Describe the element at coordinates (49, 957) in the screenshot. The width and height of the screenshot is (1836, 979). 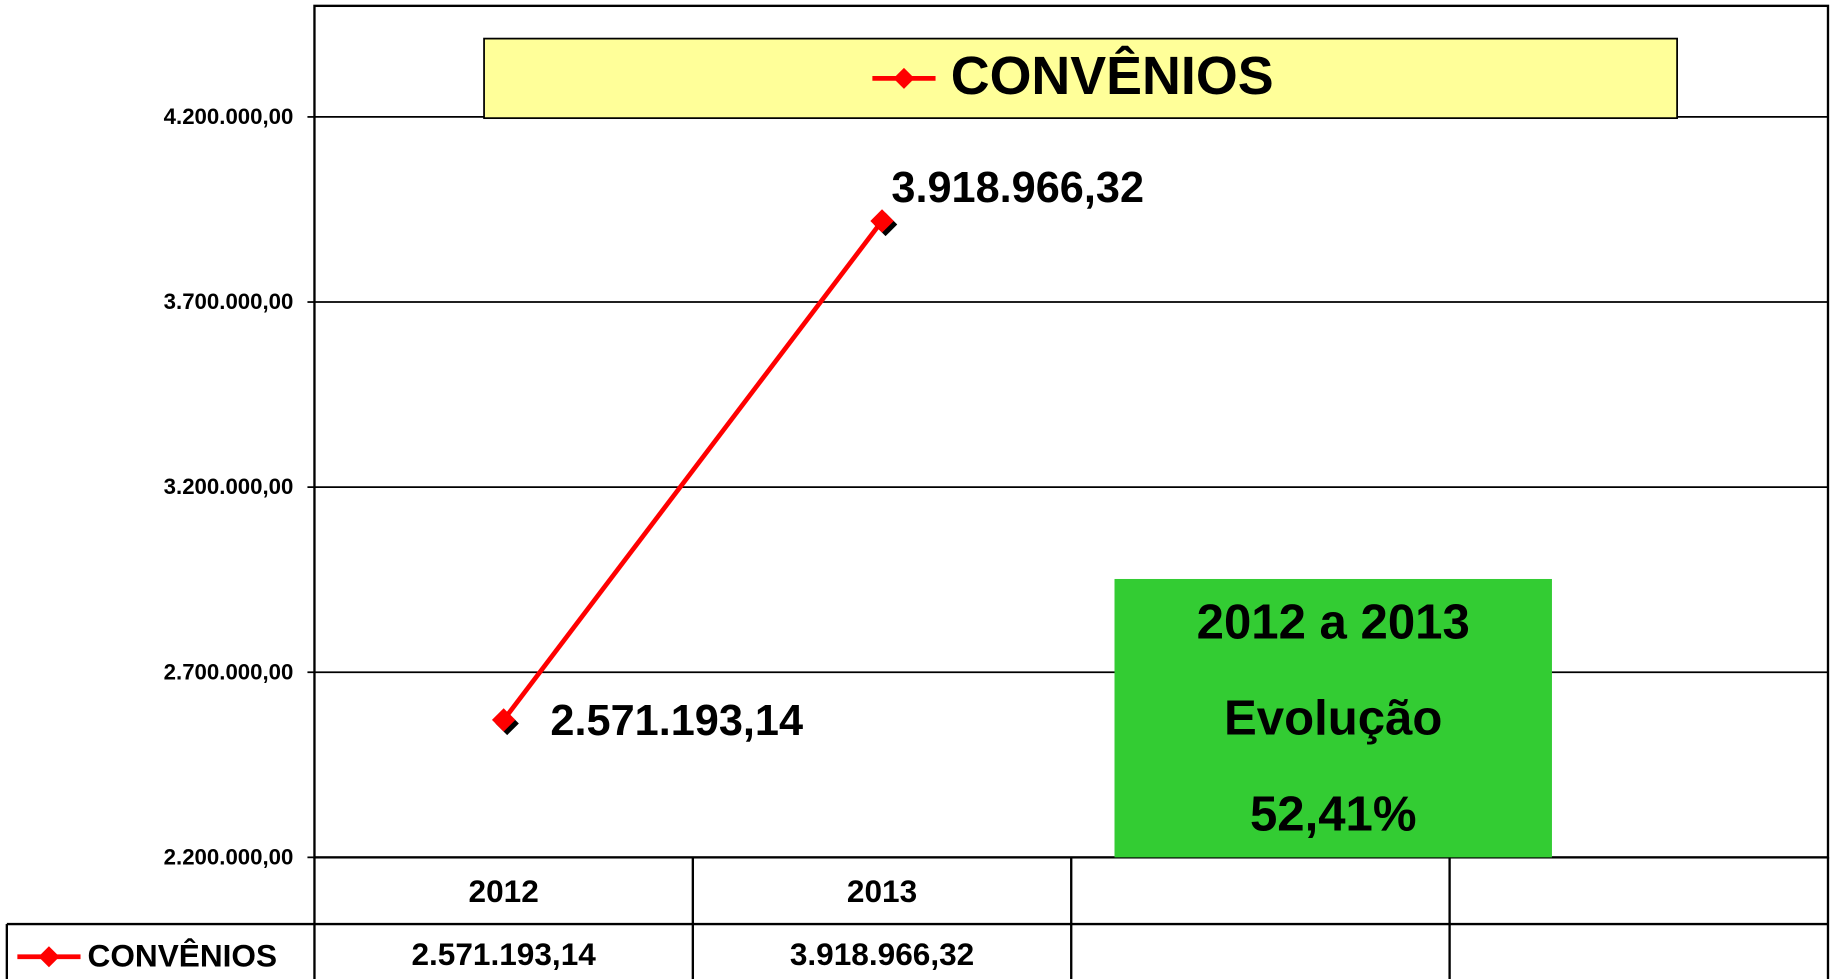
I see `table-legend-marker` at that location.